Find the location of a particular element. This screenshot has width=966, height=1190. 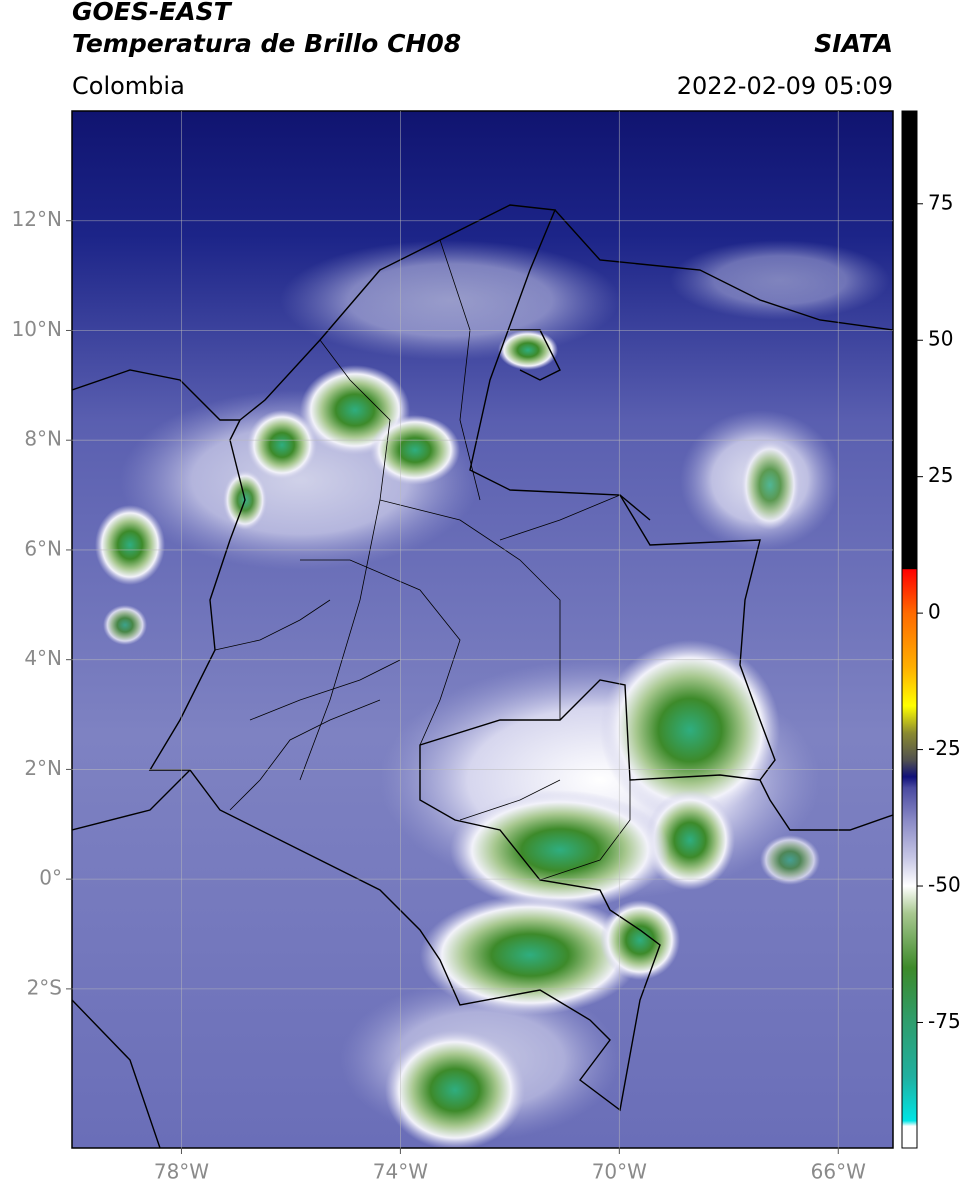

colorbar-frame is located at coordinates (909, 629).